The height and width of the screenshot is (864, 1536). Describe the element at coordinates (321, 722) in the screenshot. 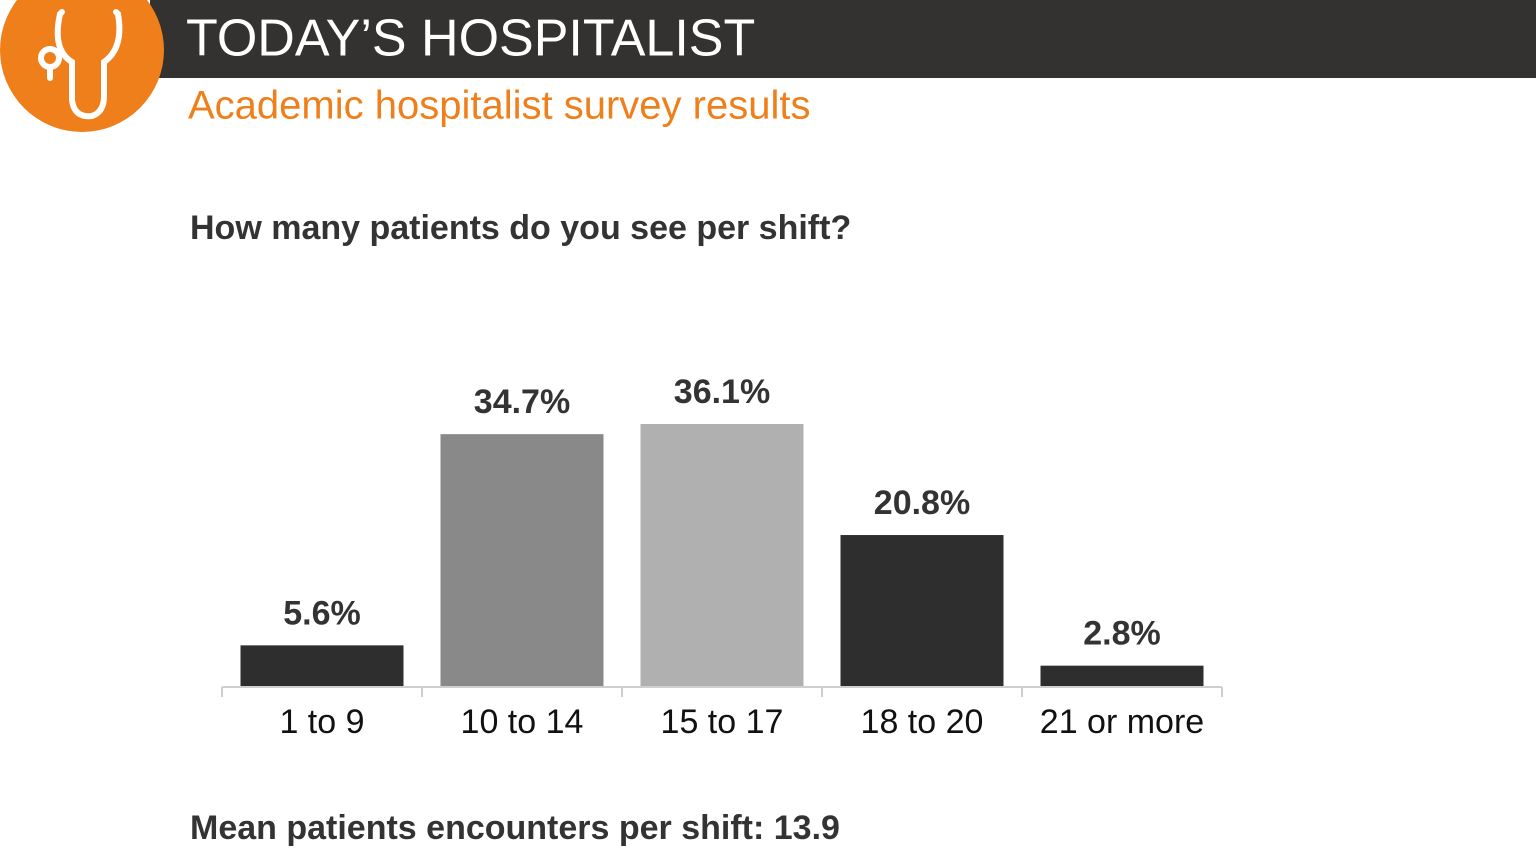

I see `x-tick-label: 1 to 9` at that location.